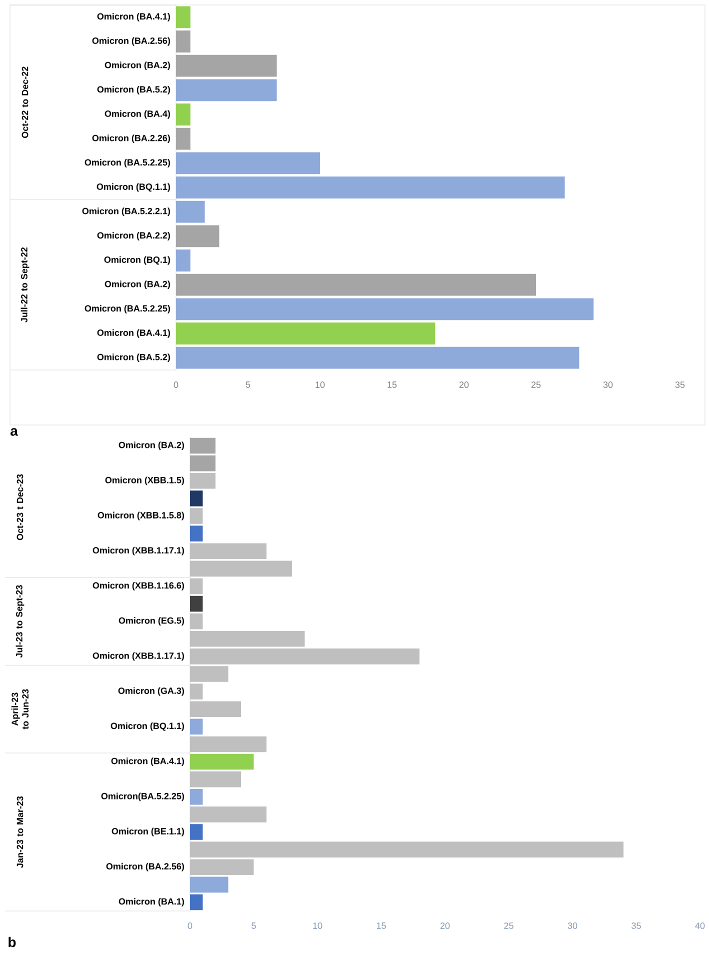 This screenshot has height=953, width=709. What do you see at coordinates (141, 516) in the screenshot?
I see `y-tick-label: Omicron (XBB.1.5.8)` at bounding box center [141, 516].